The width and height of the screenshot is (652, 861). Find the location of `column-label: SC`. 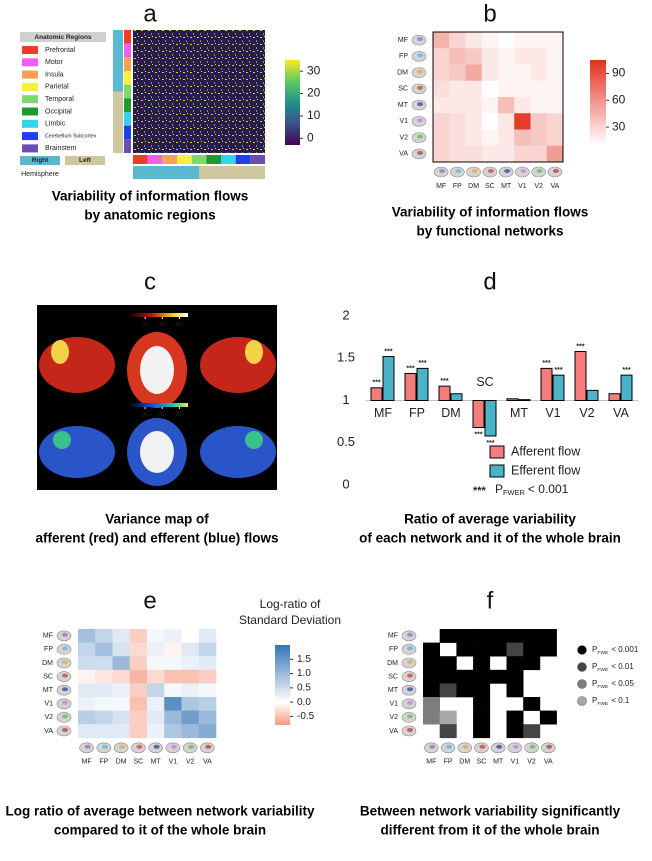

column-label: SC is located at coordinates (482, 762).